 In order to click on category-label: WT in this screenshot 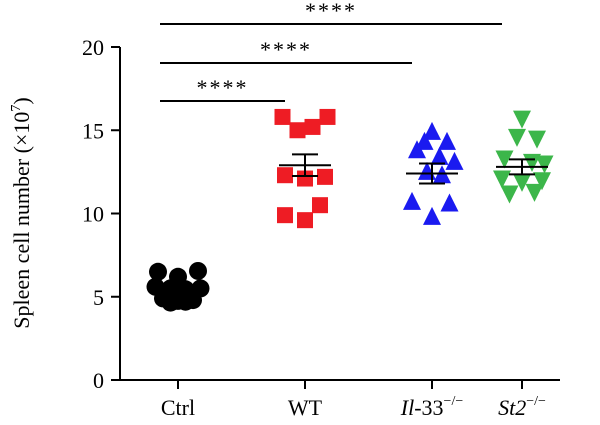, I will do `click(305, 407)`.